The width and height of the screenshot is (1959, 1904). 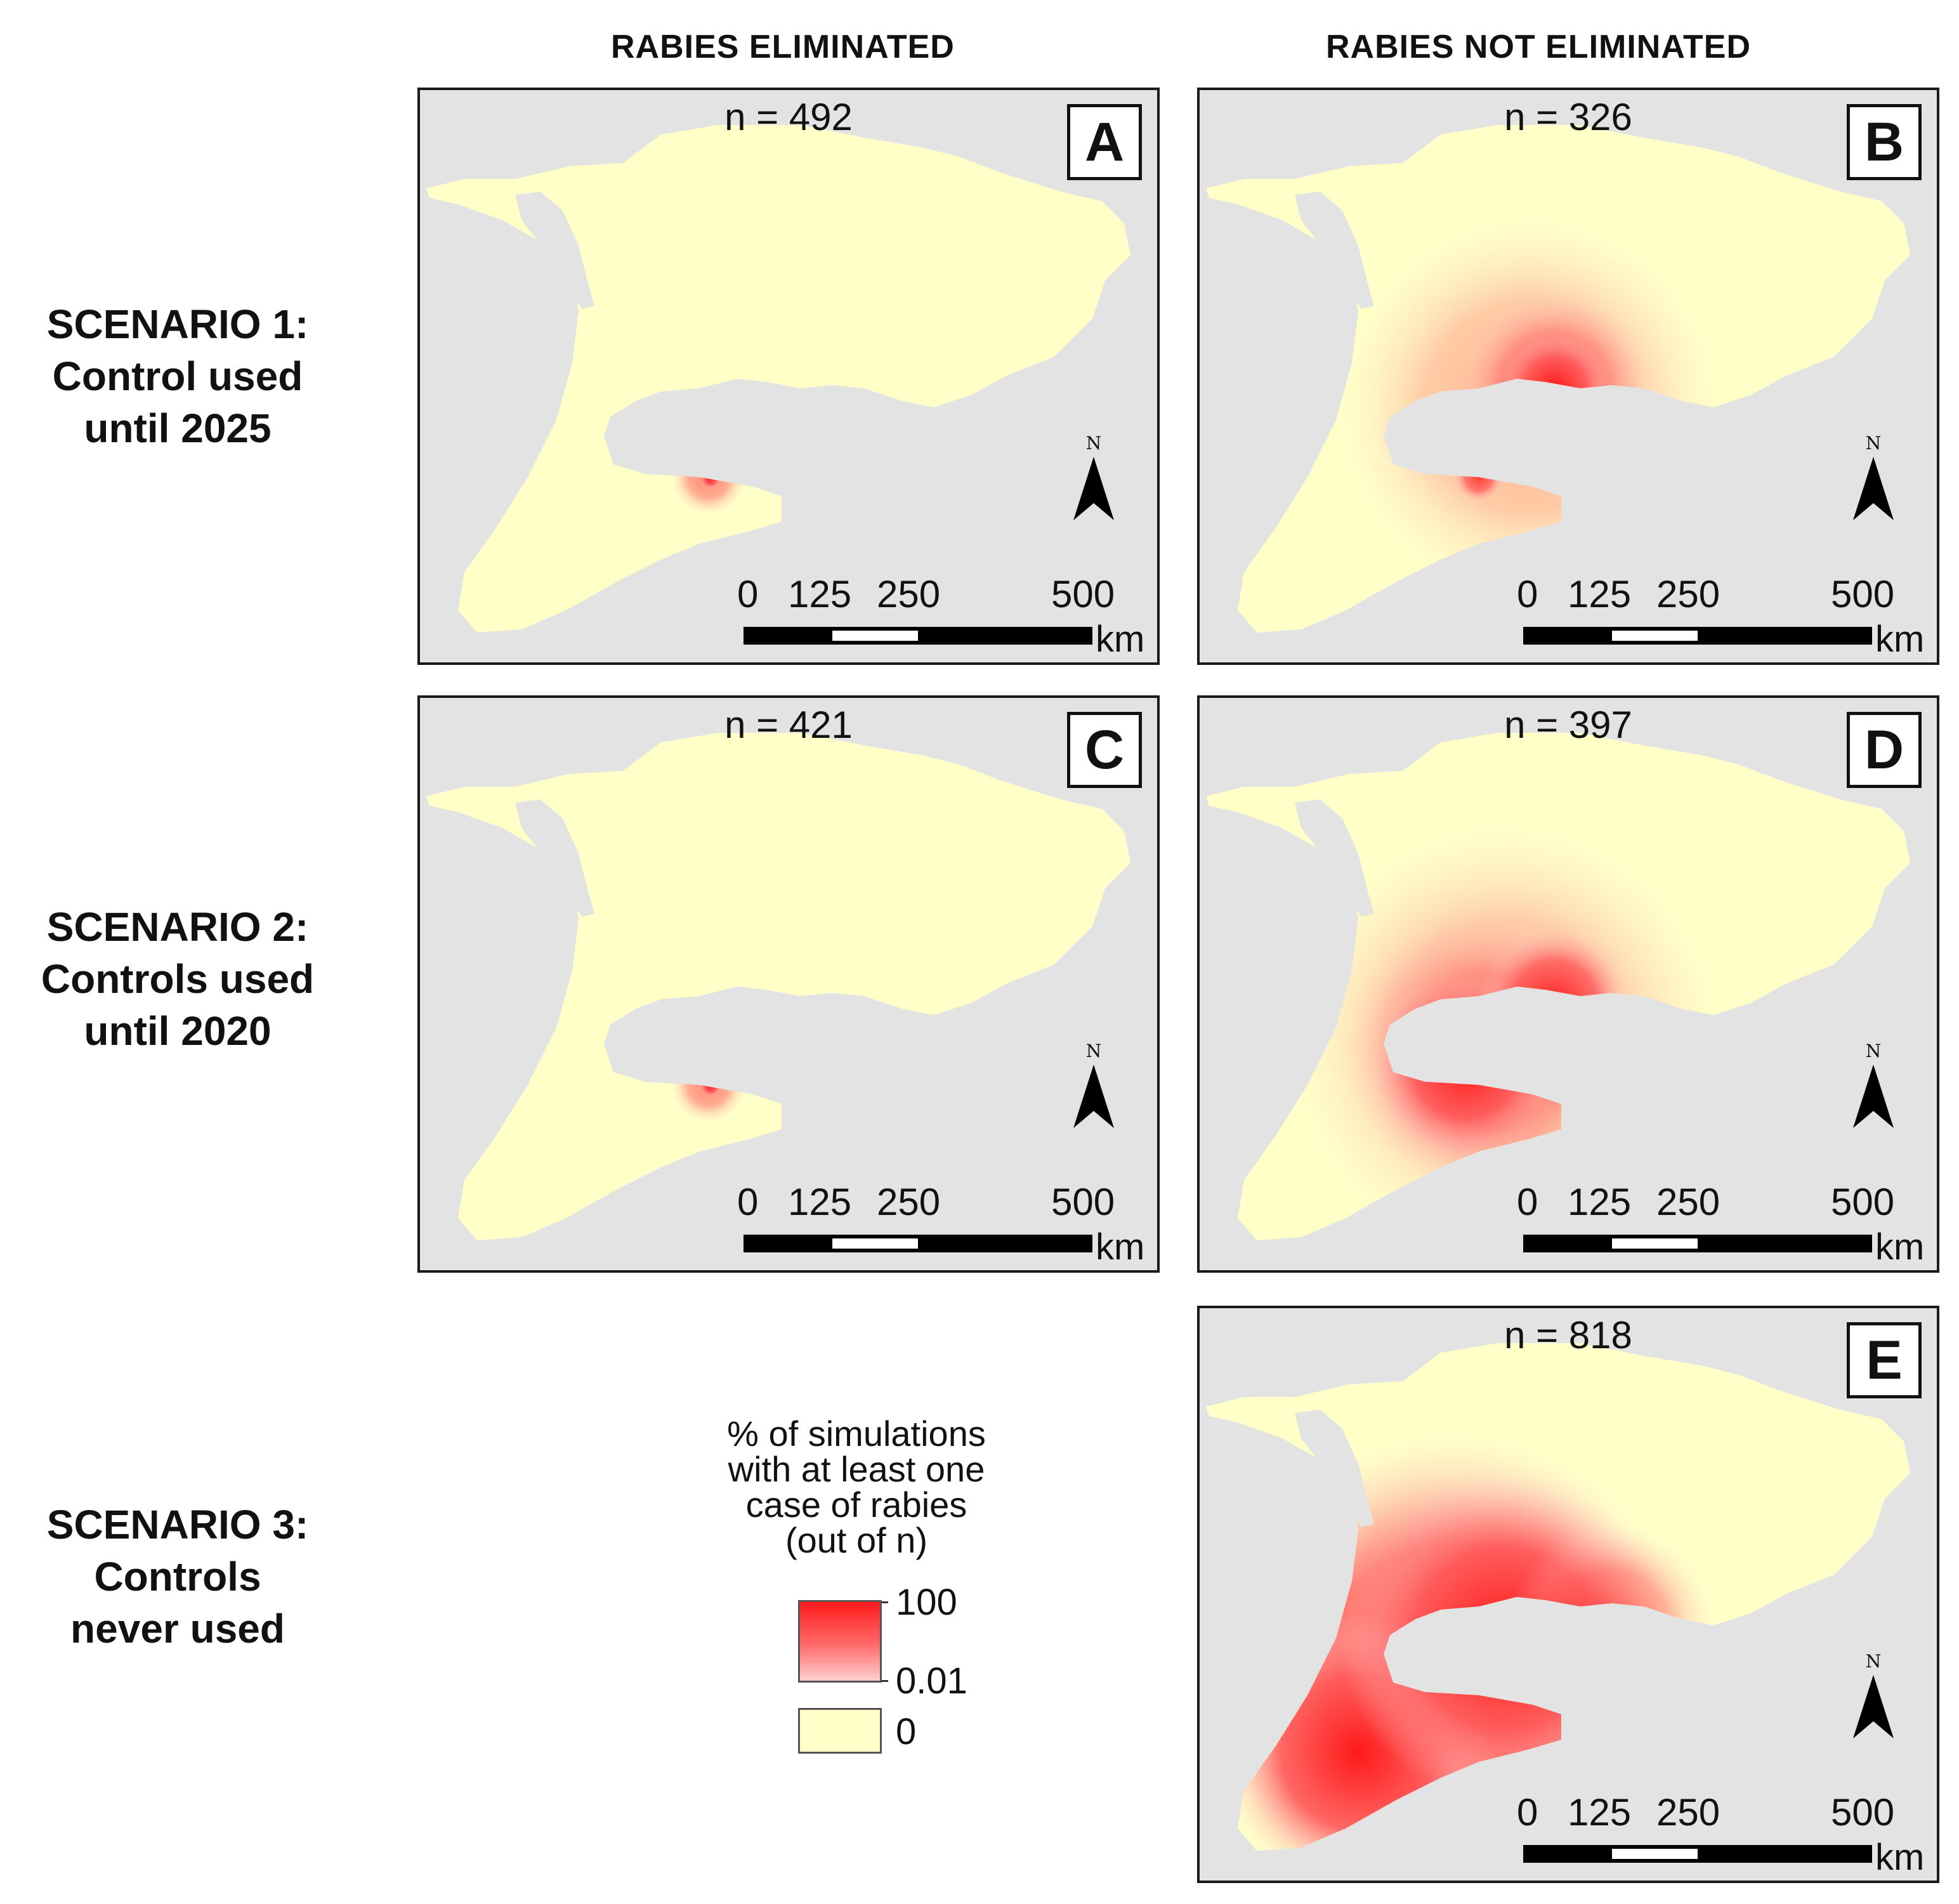 What do you see at coordinates (788, 725) in the screenshot?
I see `simulation-count: n = 421` at bounding box center [788, 725].